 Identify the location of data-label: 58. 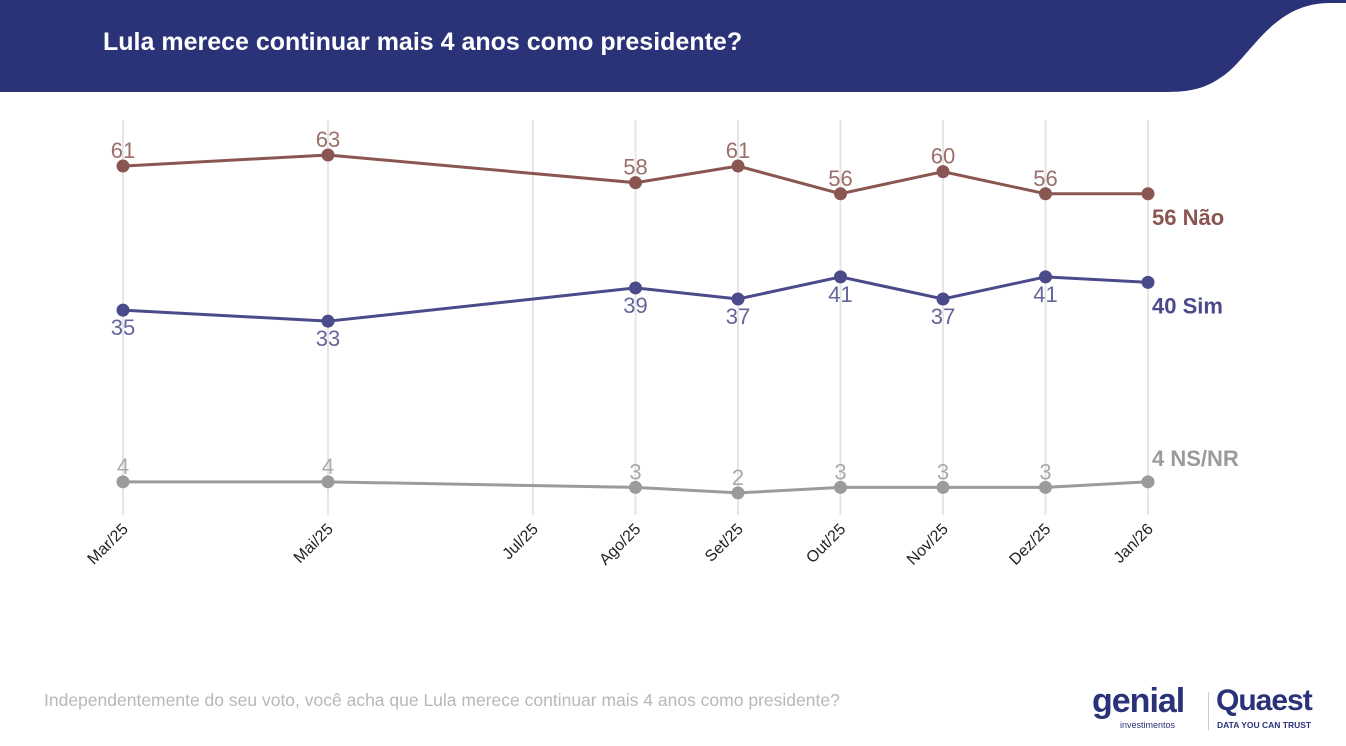
(635, 167).